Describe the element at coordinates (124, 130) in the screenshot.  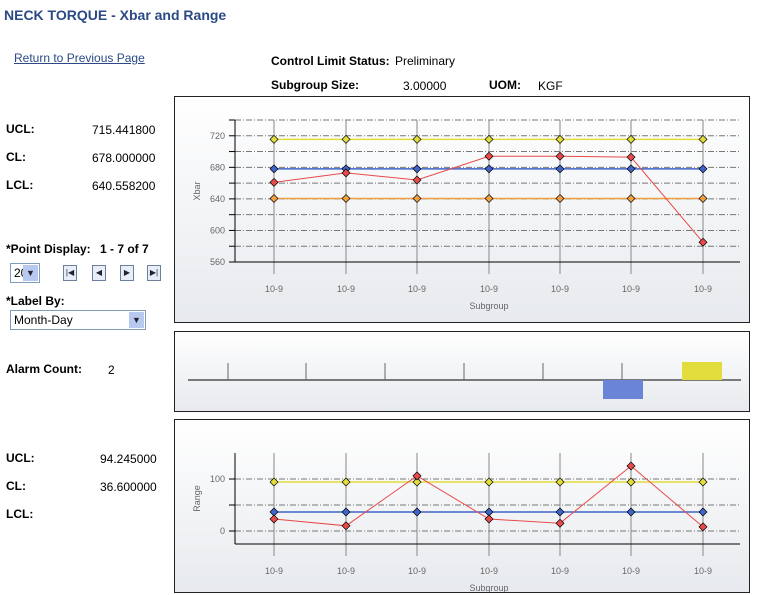
I see `xbar-ucl-value: 715.441800` at that location.